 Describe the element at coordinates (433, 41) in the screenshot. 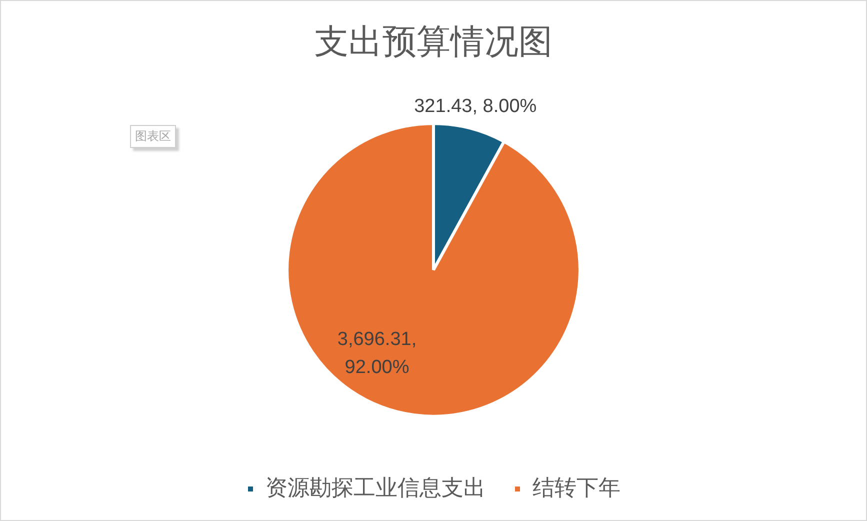

I see `chart-title: 支出预算情况图` at that location.